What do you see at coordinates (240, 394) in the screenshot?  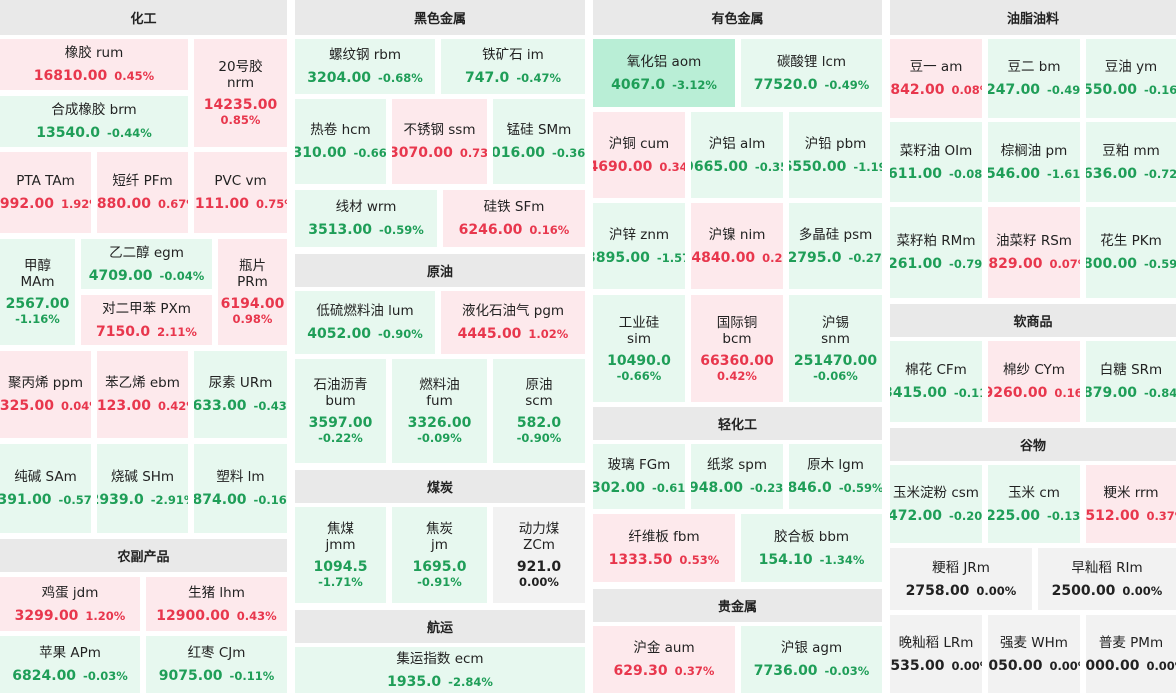 I see `contract-tile-URm: 尿素 URm 1633.00 -0.43%` at bounding box center [240, 394].